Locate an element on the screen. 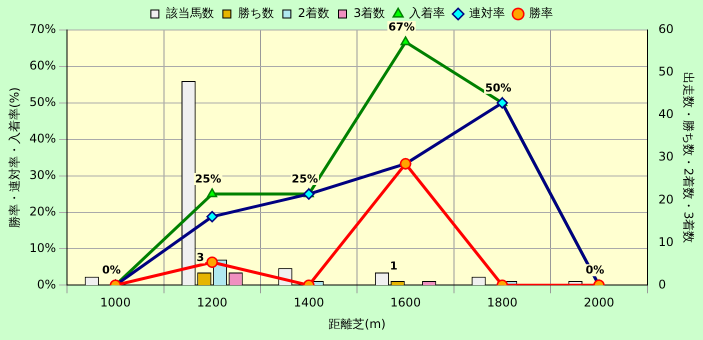  data-label: 3 is located at coordinates (200, 257).